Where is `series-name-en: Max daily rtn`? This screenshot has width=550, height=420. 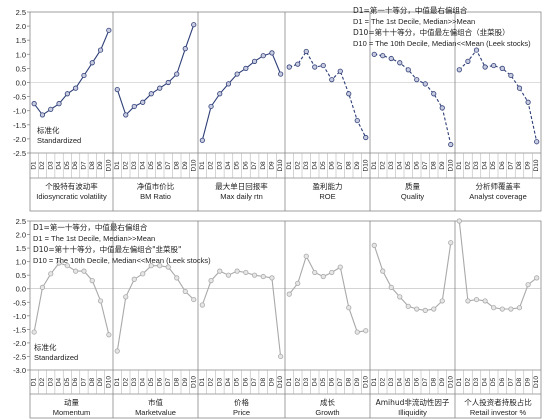 series-name-en: Max daily rtn is located at coordinates (241, 196).